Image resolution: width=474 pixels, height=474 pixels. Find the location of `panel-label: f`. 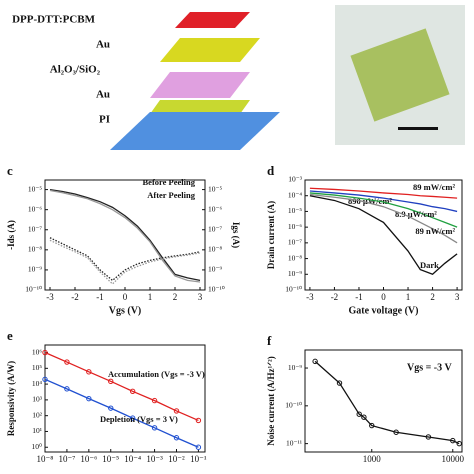

panel-label: f is located at coordinates (269, 340).